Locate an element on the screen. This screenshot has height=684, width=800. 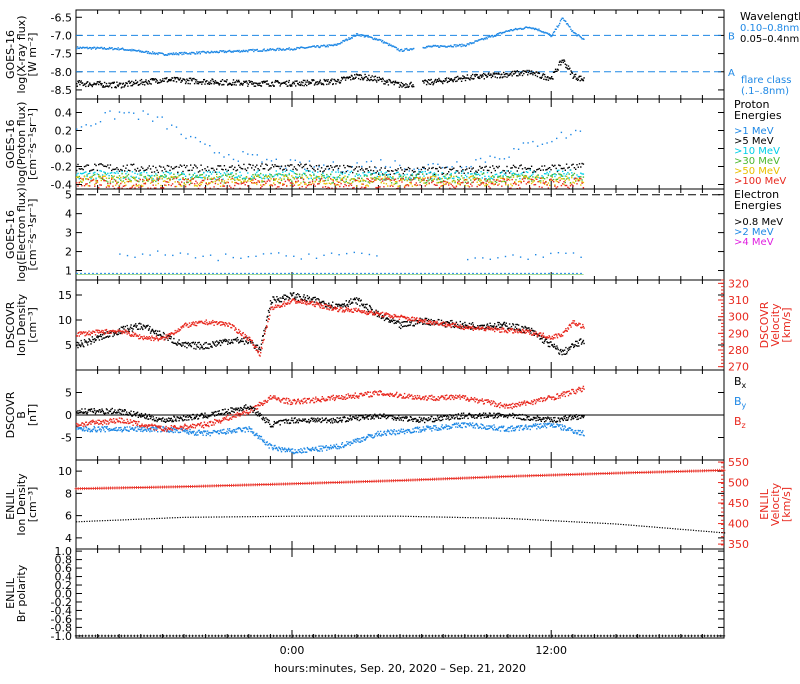
right-y-tick-label: 280 is located at coordinates (738, 350).